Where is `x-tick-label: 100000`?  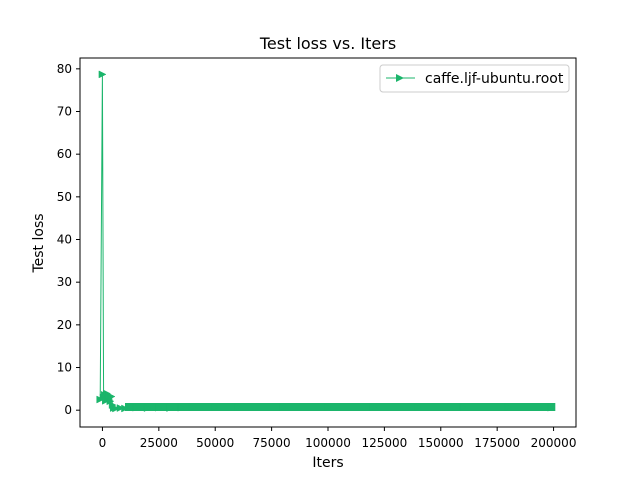
x-tick-label: 100000 is located at coordinates (328, 443).